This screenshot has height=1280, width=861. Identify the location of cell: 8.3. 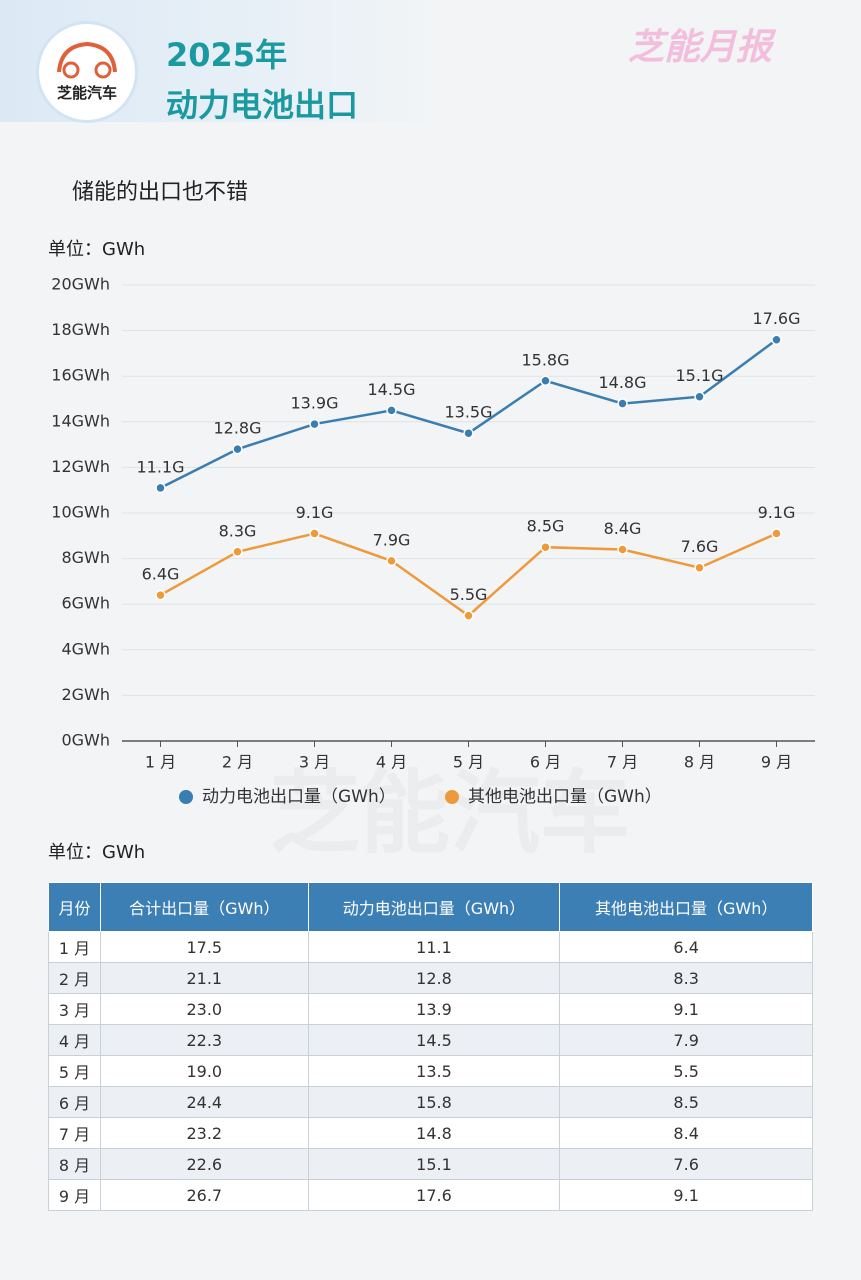
(686, 978).